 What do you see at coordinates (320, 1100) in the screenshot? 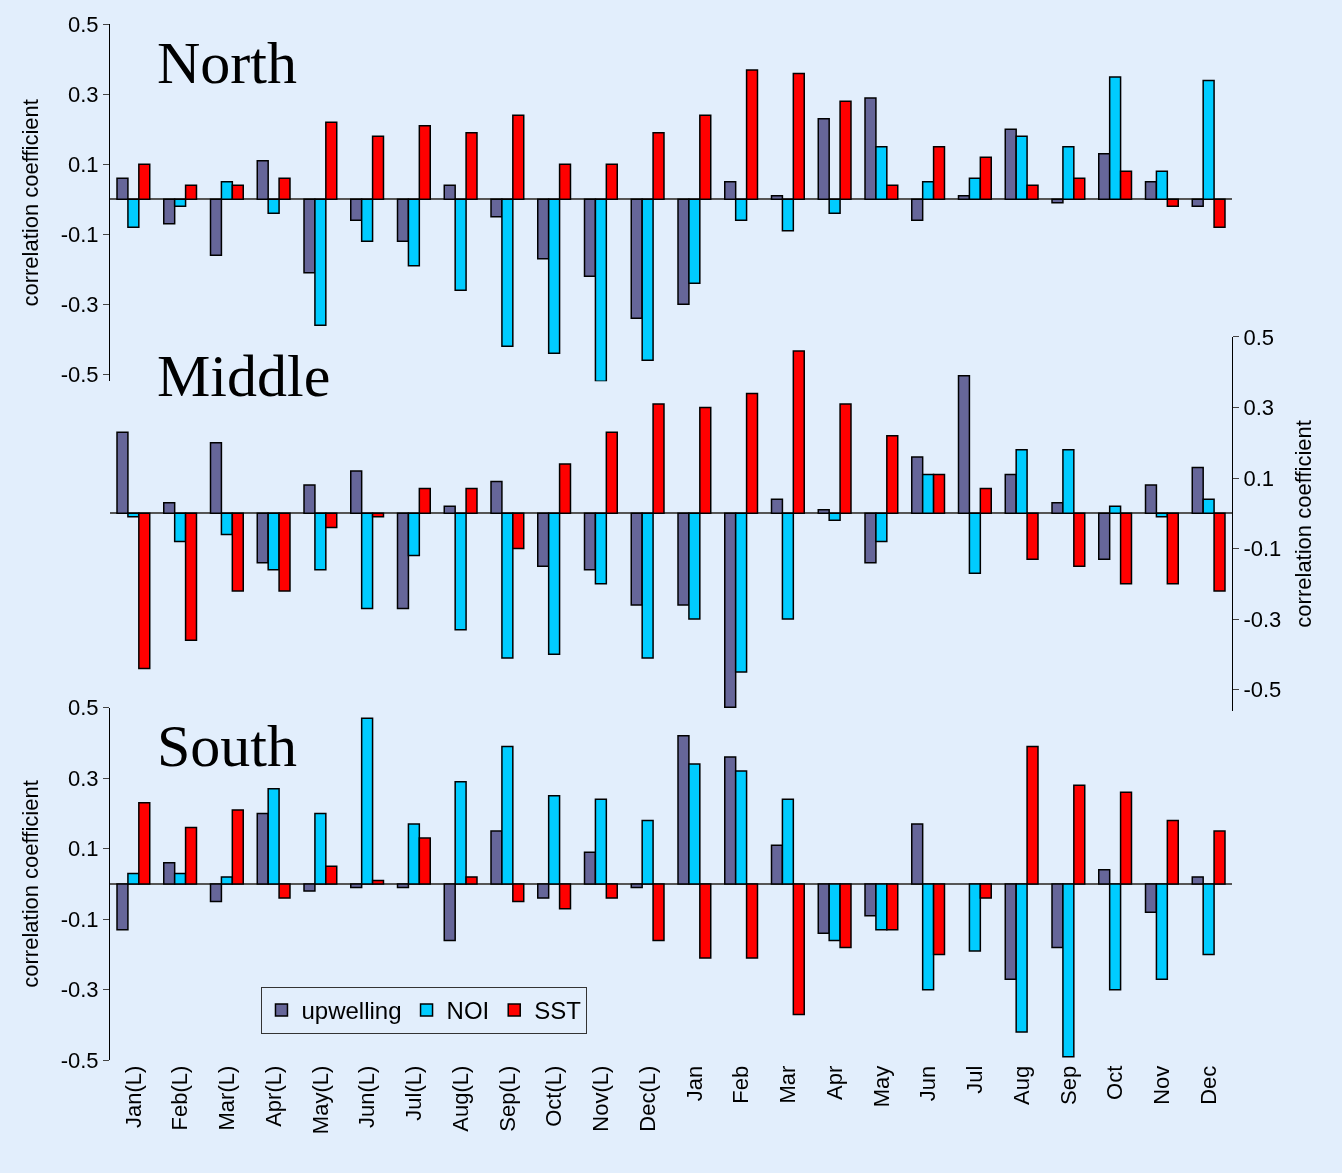
I see `x-tick-label: May(L)` at bounding box center [320, 1100].